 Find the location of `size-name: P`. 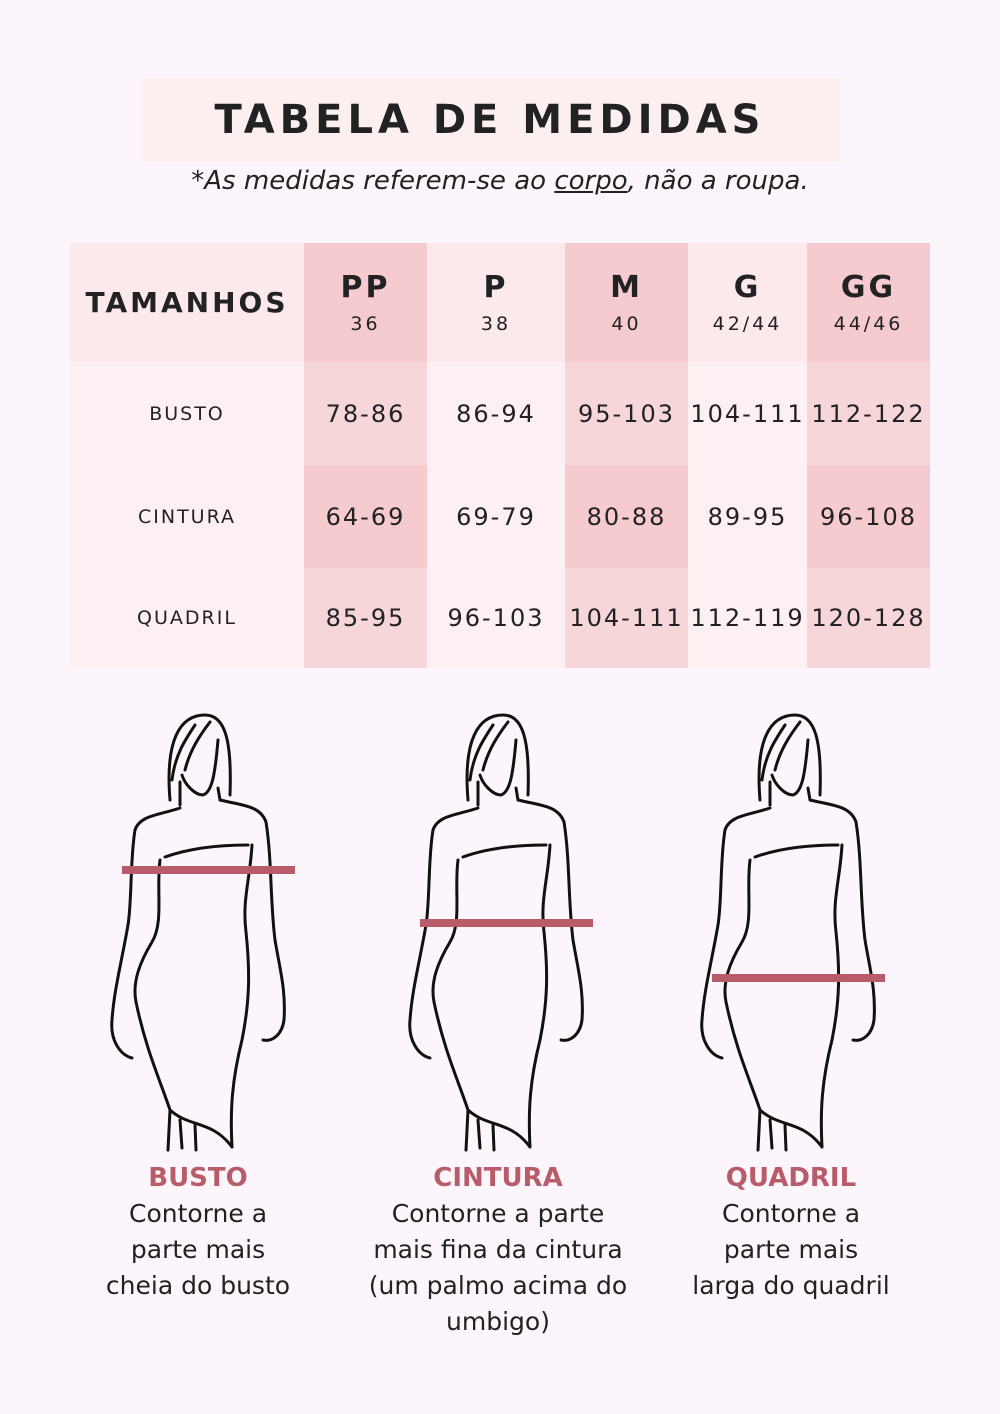

size-name: P is located at coordinates (496, 287).